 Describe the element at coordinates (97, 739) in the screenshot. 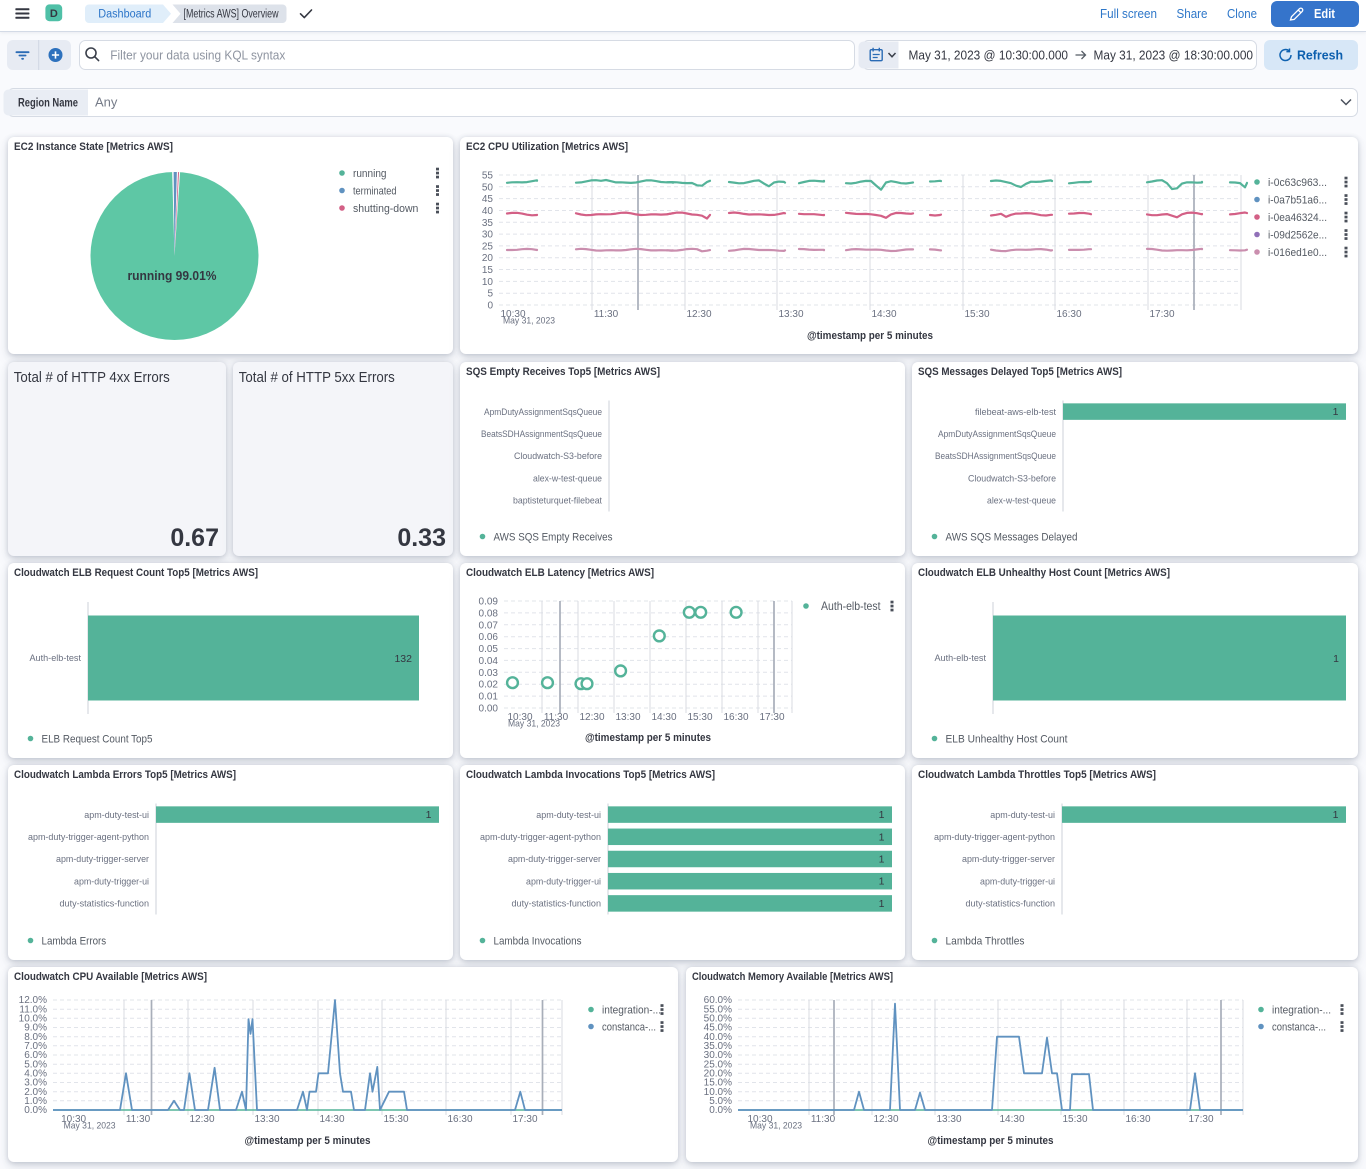

I see `svg-text: ELB Request Count Top5` at that location.